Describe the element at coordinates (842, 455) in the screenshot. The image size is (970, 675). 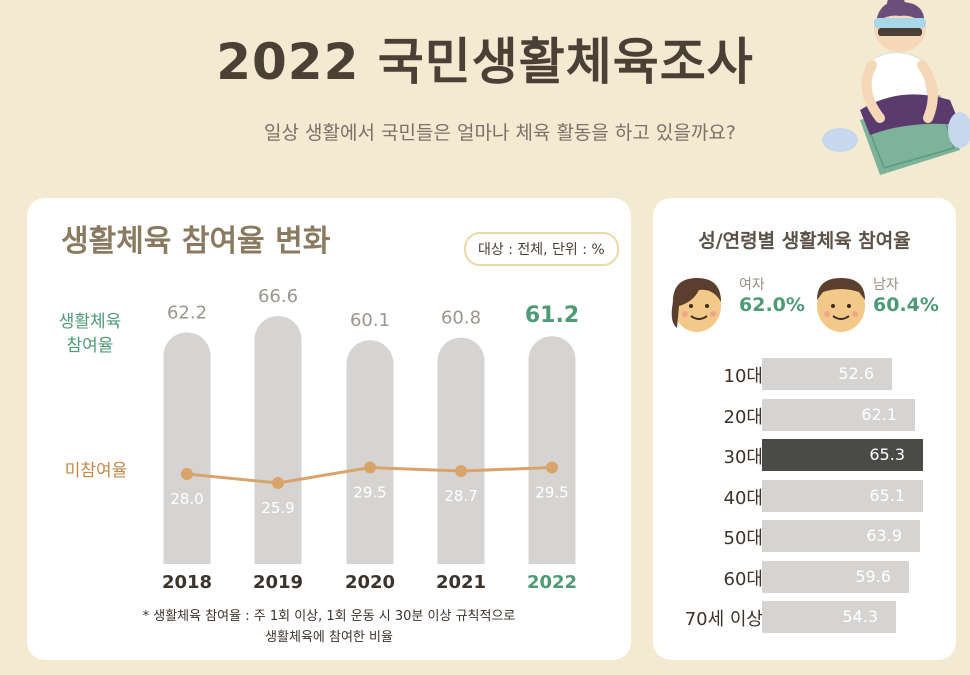
I see `age-bar: 65.3` at that location.